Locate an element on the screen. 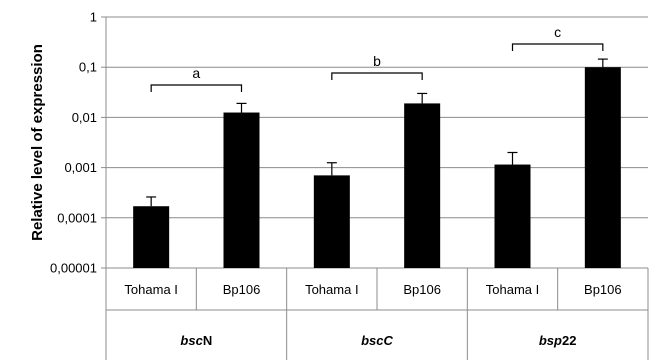  y-axis-label: Relative level of expression is located at coordinates (37, 142).